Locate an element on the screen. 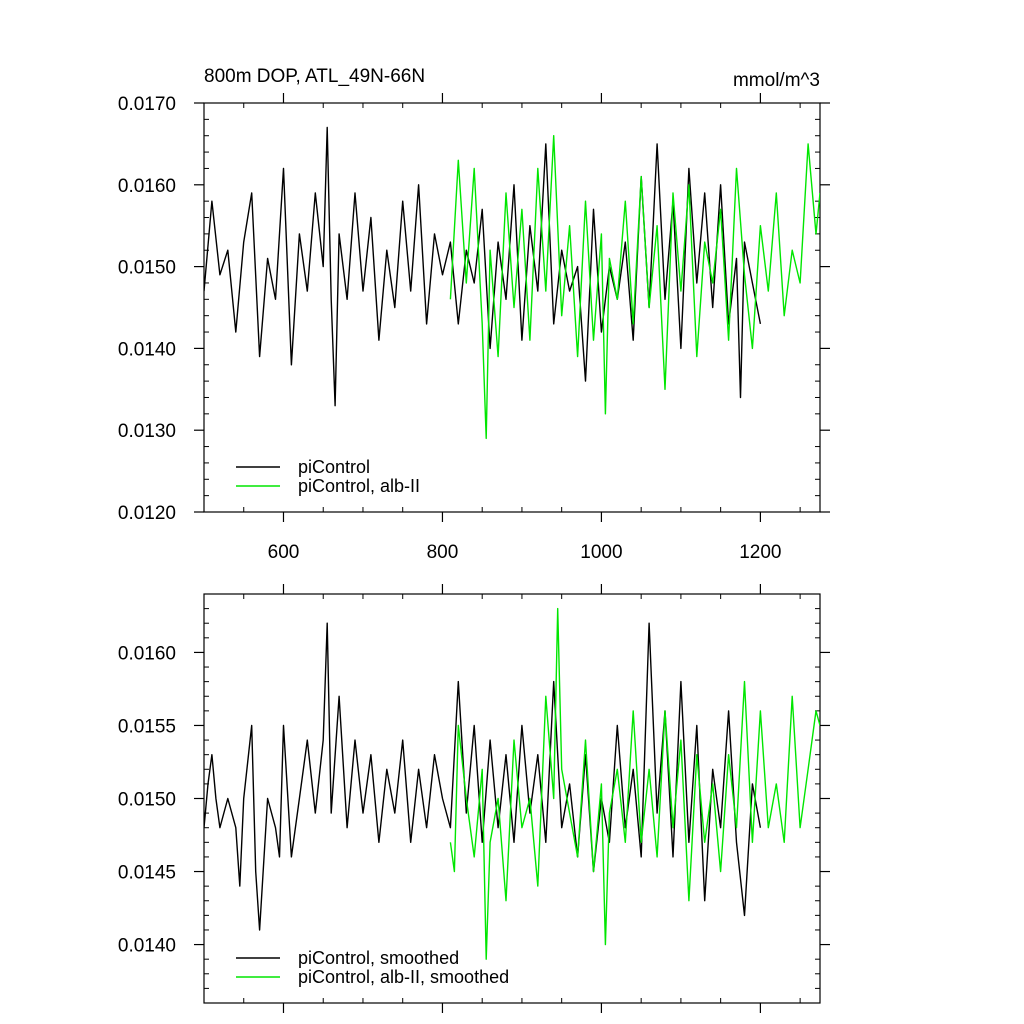  y-tick-label: 0.0120 is located at coordinates (147, 513).